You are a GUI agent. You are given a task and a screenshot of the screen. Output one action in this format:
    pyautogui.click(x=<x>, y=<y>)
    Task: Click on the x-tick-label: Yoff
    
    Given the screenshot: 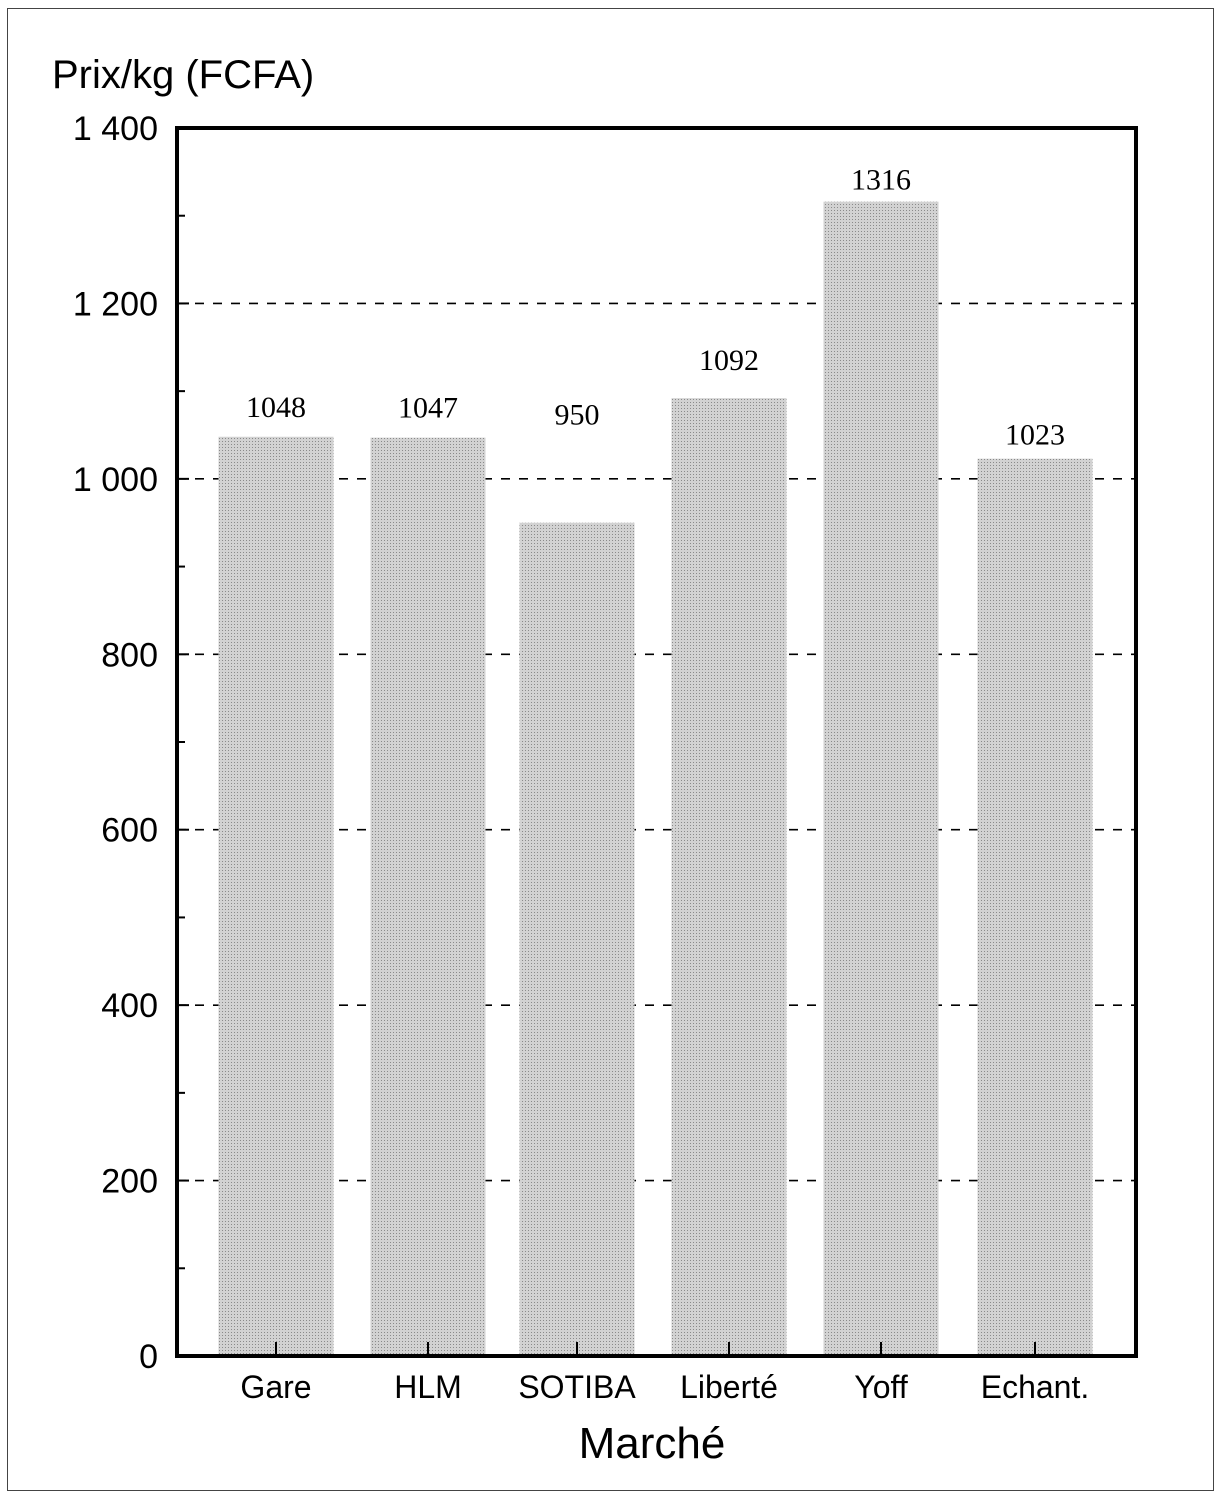 What is the action you would take?
    pyautogui.click(x=881, y=1387)
    